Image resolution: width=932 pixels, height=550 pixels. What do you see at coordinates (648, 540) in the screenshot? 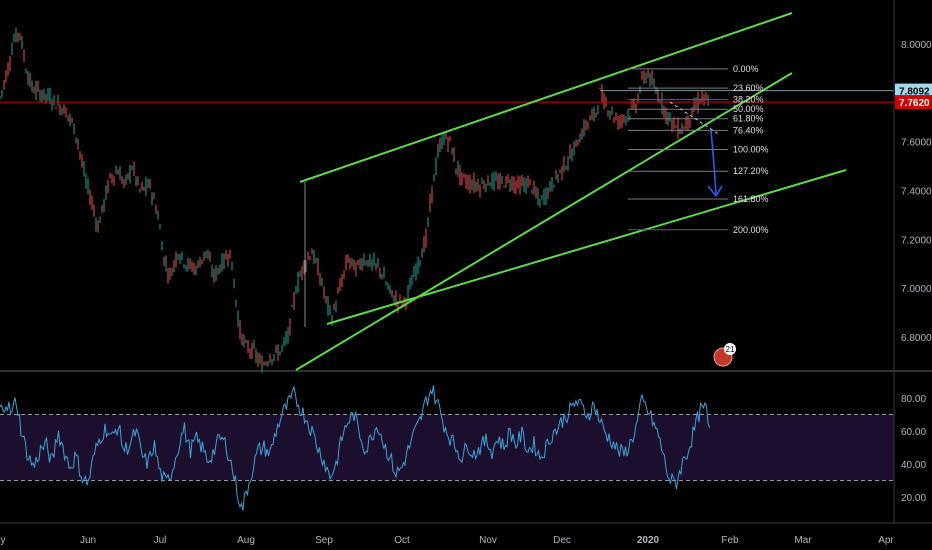
I see `time-tick-label: 2020` at bounding box center [648, 540].